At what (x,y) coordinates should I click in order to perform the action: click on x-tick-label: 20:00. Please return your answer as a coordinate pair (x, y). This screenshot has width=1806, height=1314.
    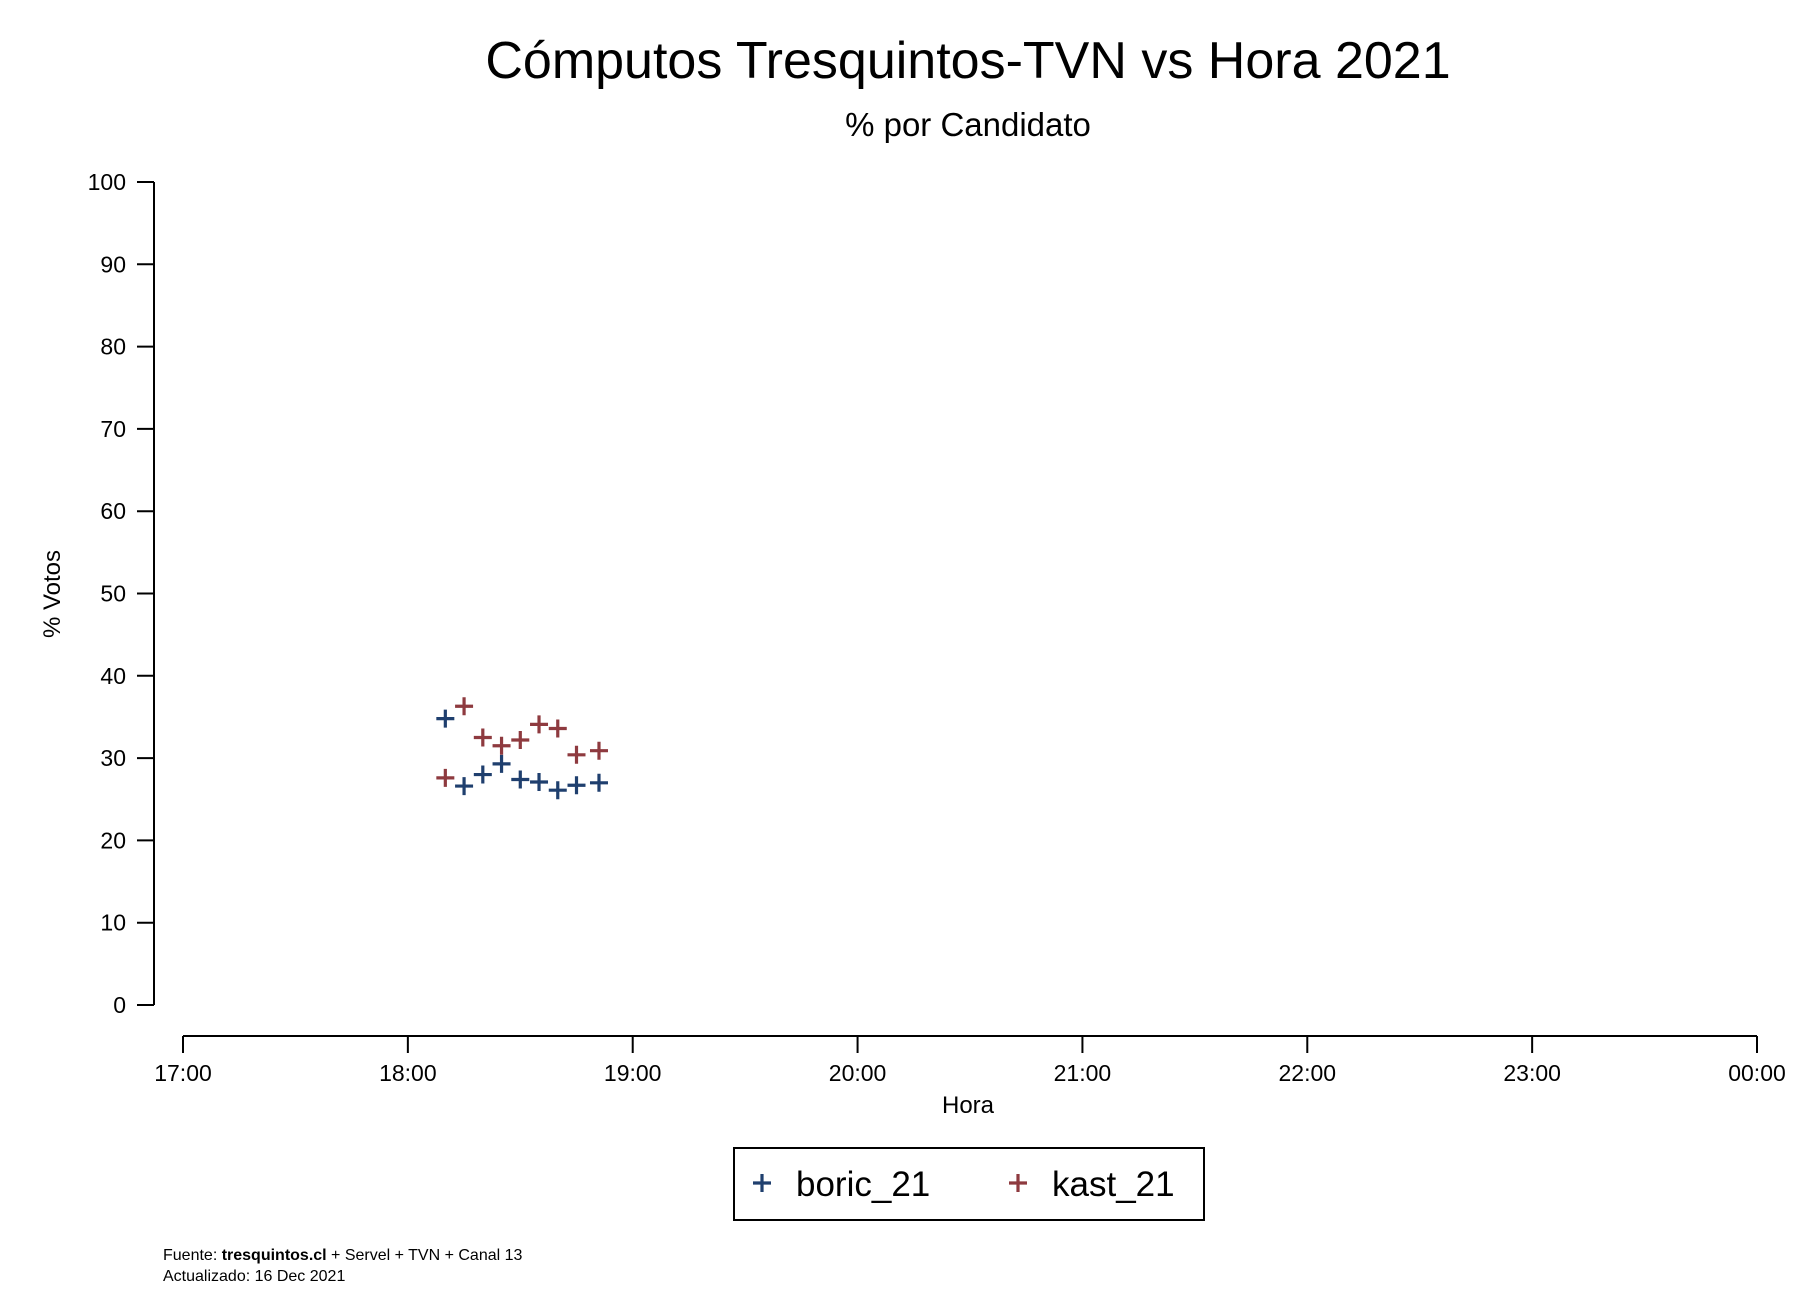
    Looking at the image, I should click on (858, 1073).